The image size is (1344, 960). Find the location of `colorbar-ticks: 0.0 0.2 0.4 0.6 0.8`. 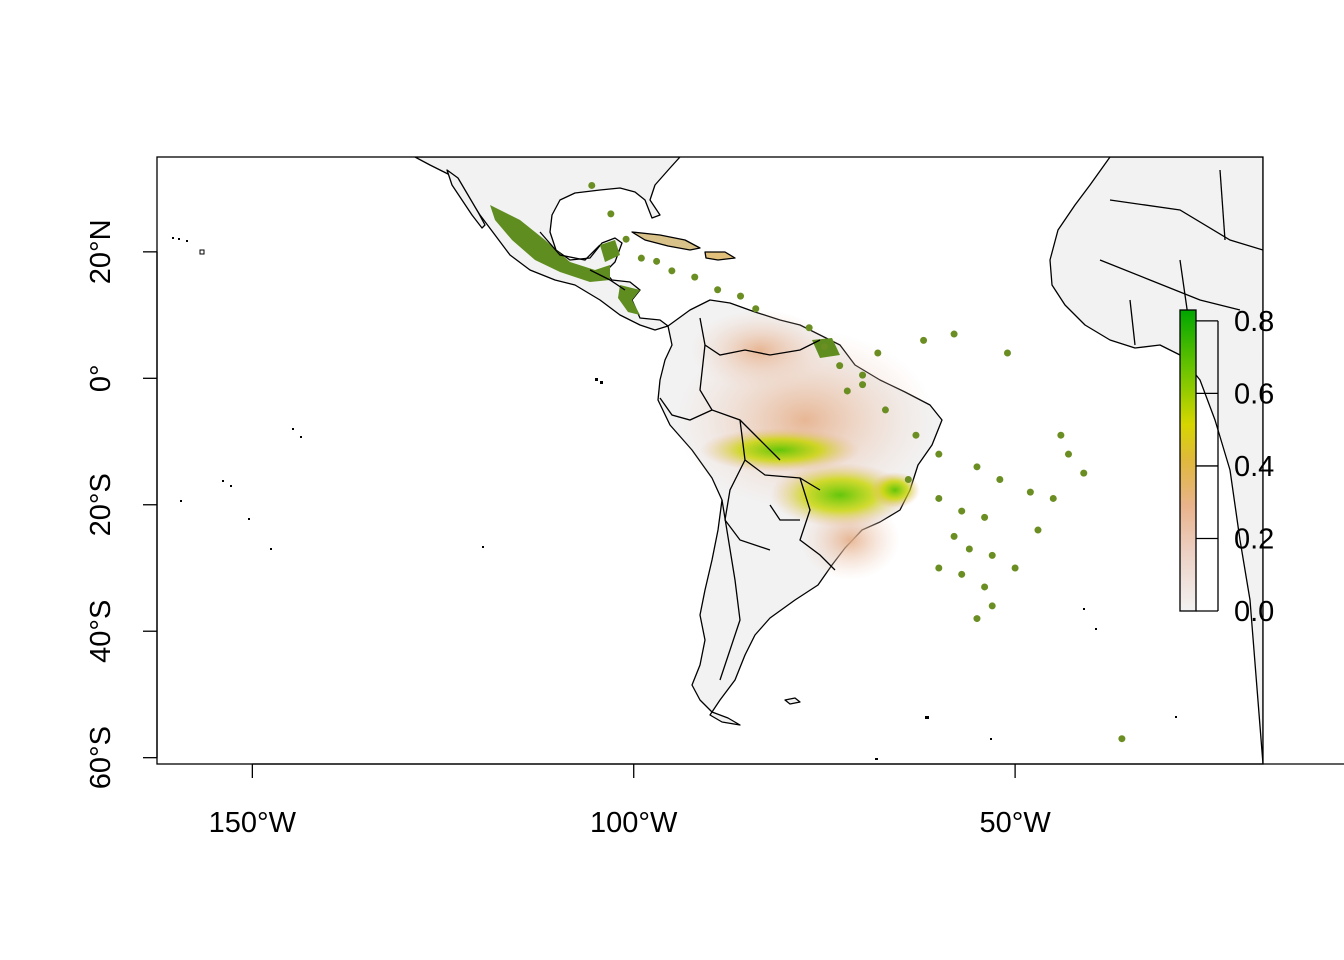

colorbar-ticks: 0.0 0.2 0.4 0.6 0.8 is located at coordinates (1235, 467).